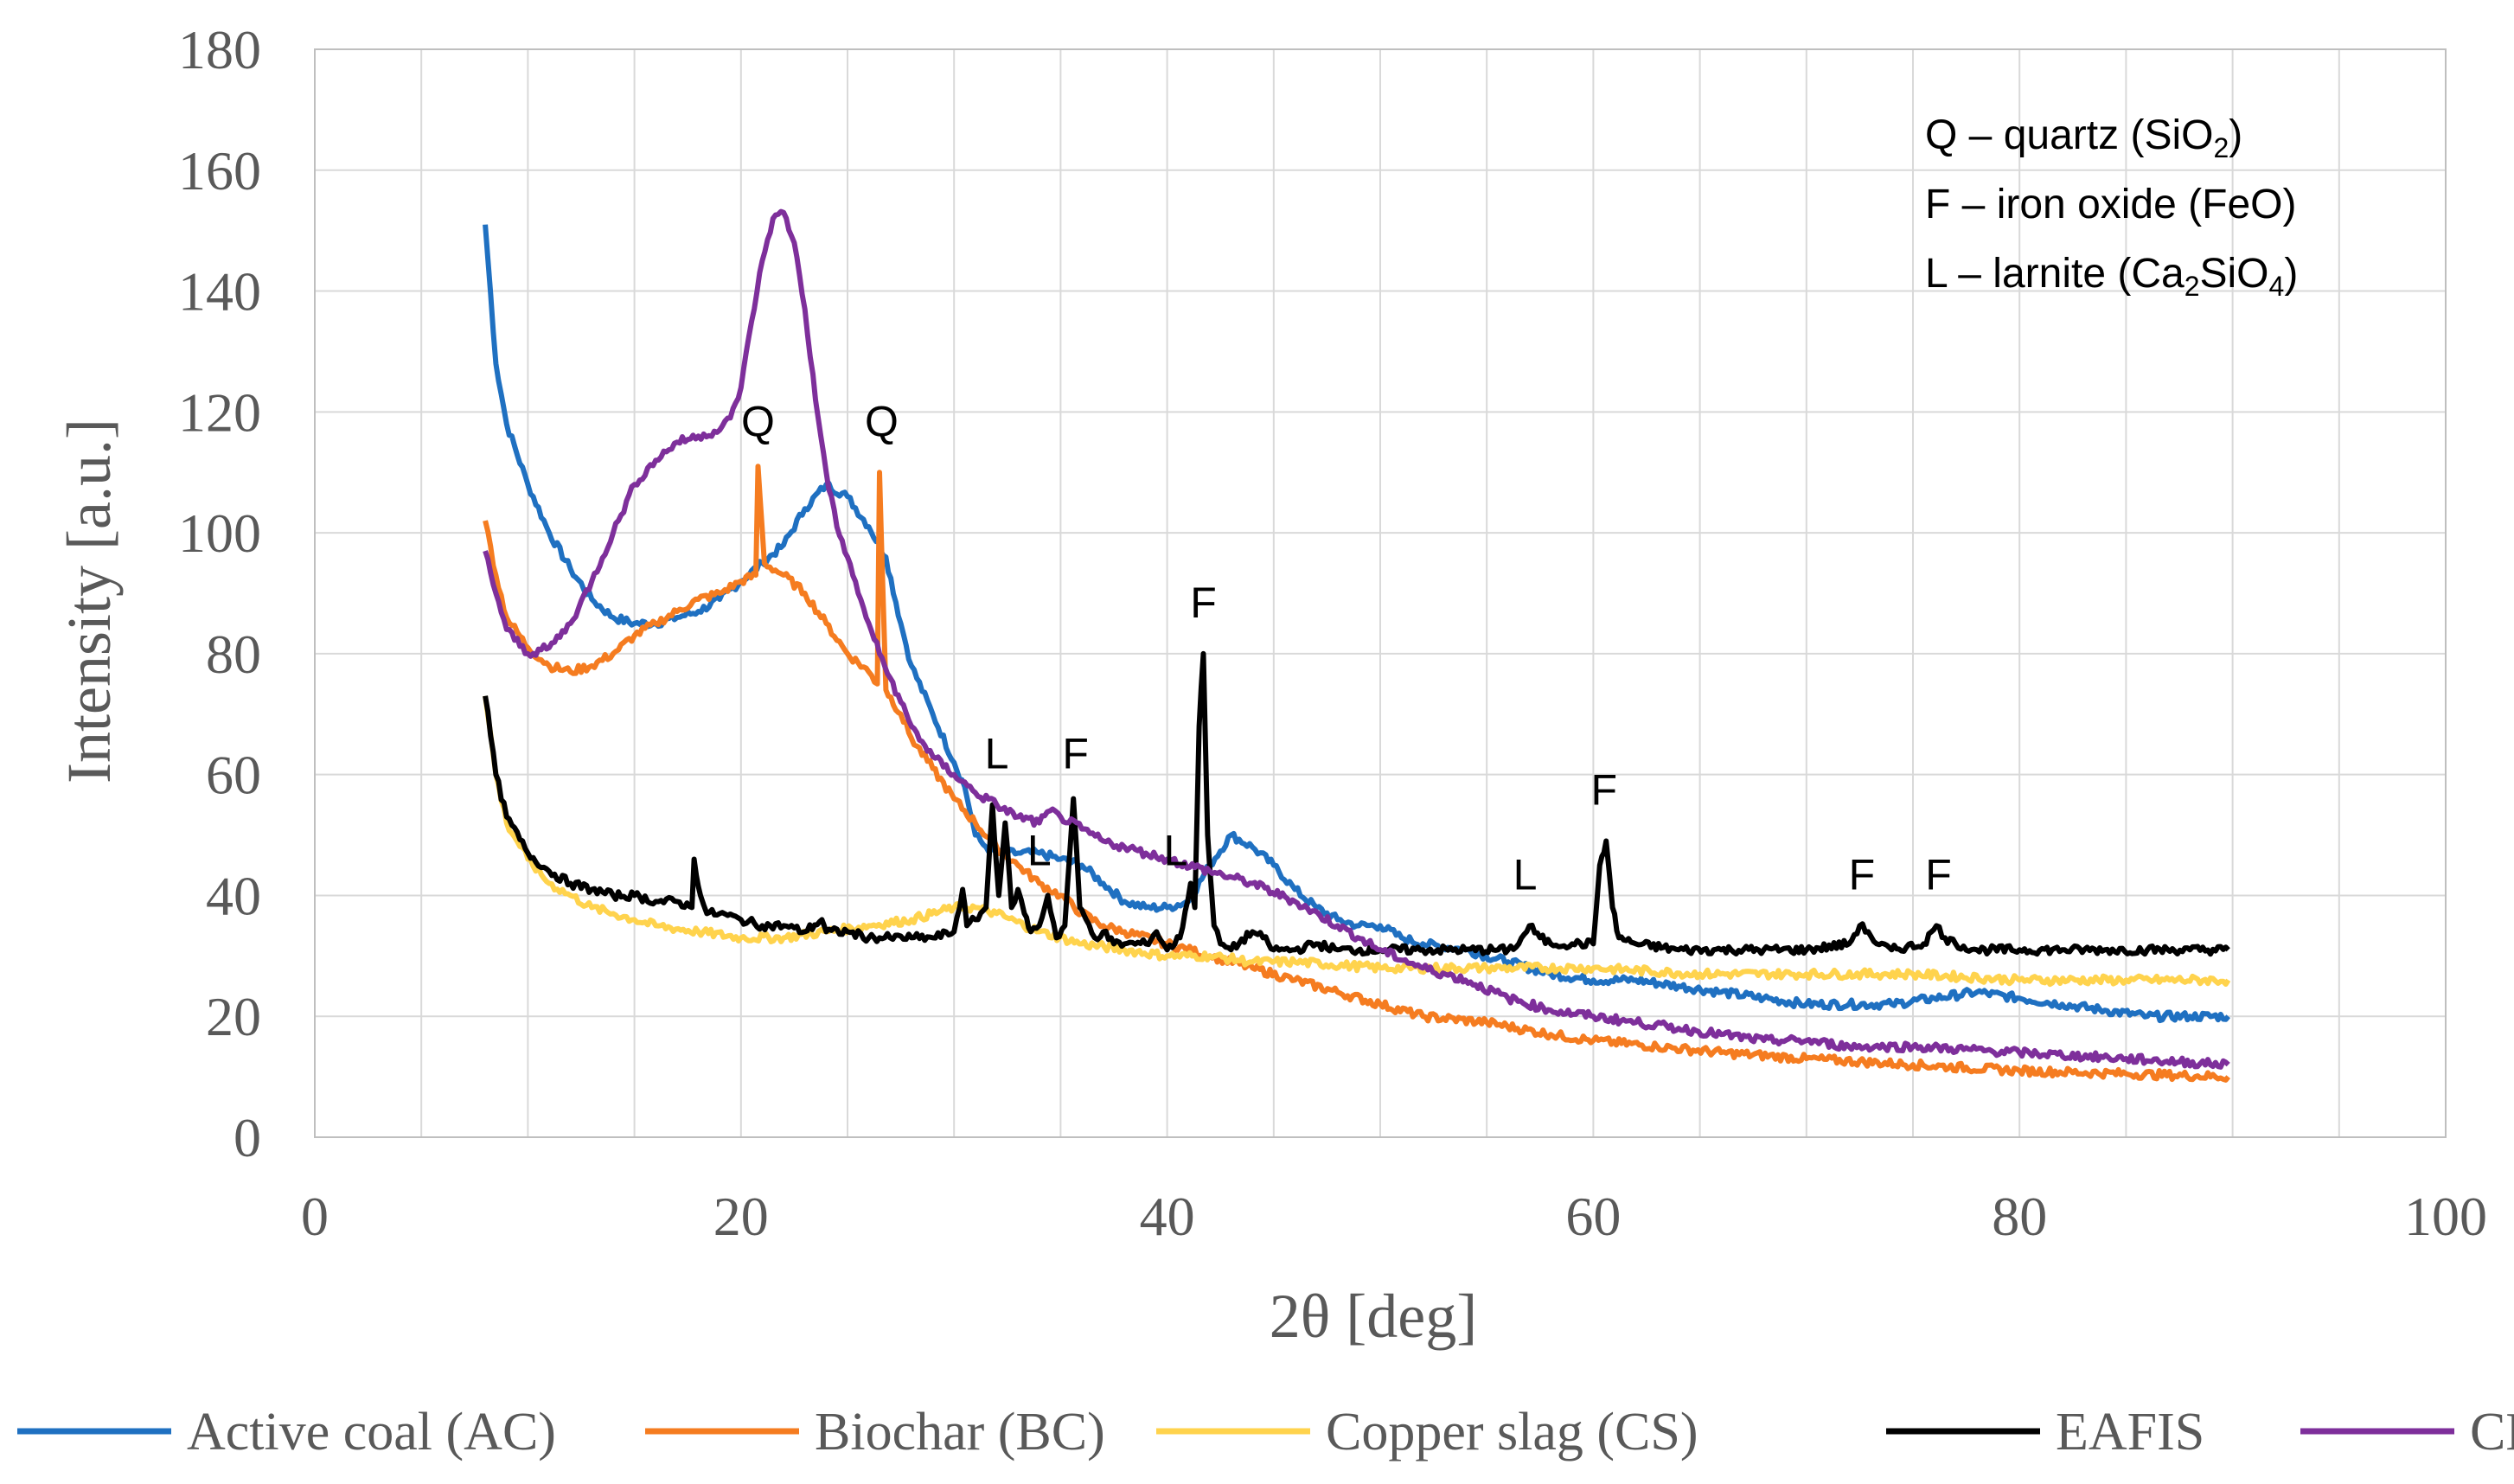 The image size is (2514, 1484). What do you see at coordinates (89, 602) in the screenshot?
I see `y-axis-title: Intensity [a.u.]` at bounding box center [89, 602].